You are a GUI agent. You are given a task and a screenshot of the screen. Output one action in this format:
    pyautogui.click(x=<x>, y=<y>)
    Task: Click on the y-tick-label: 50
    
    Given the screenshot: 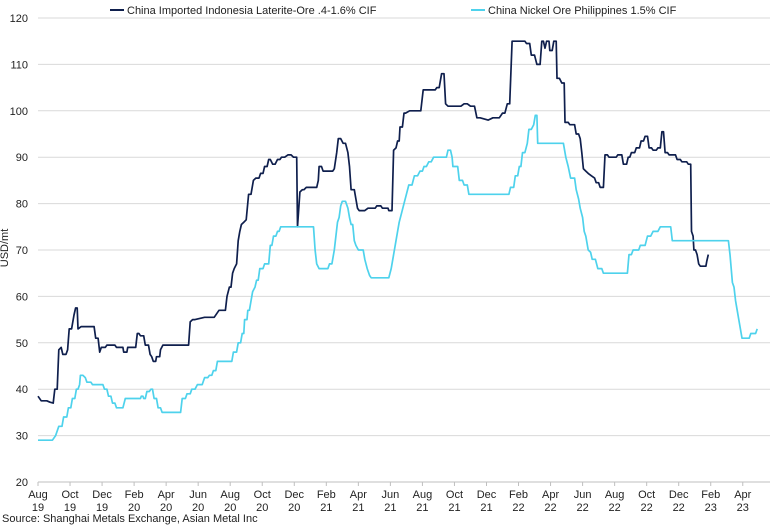 What is the action you would take?
    pyautogui.click(x=22, y=344)
    